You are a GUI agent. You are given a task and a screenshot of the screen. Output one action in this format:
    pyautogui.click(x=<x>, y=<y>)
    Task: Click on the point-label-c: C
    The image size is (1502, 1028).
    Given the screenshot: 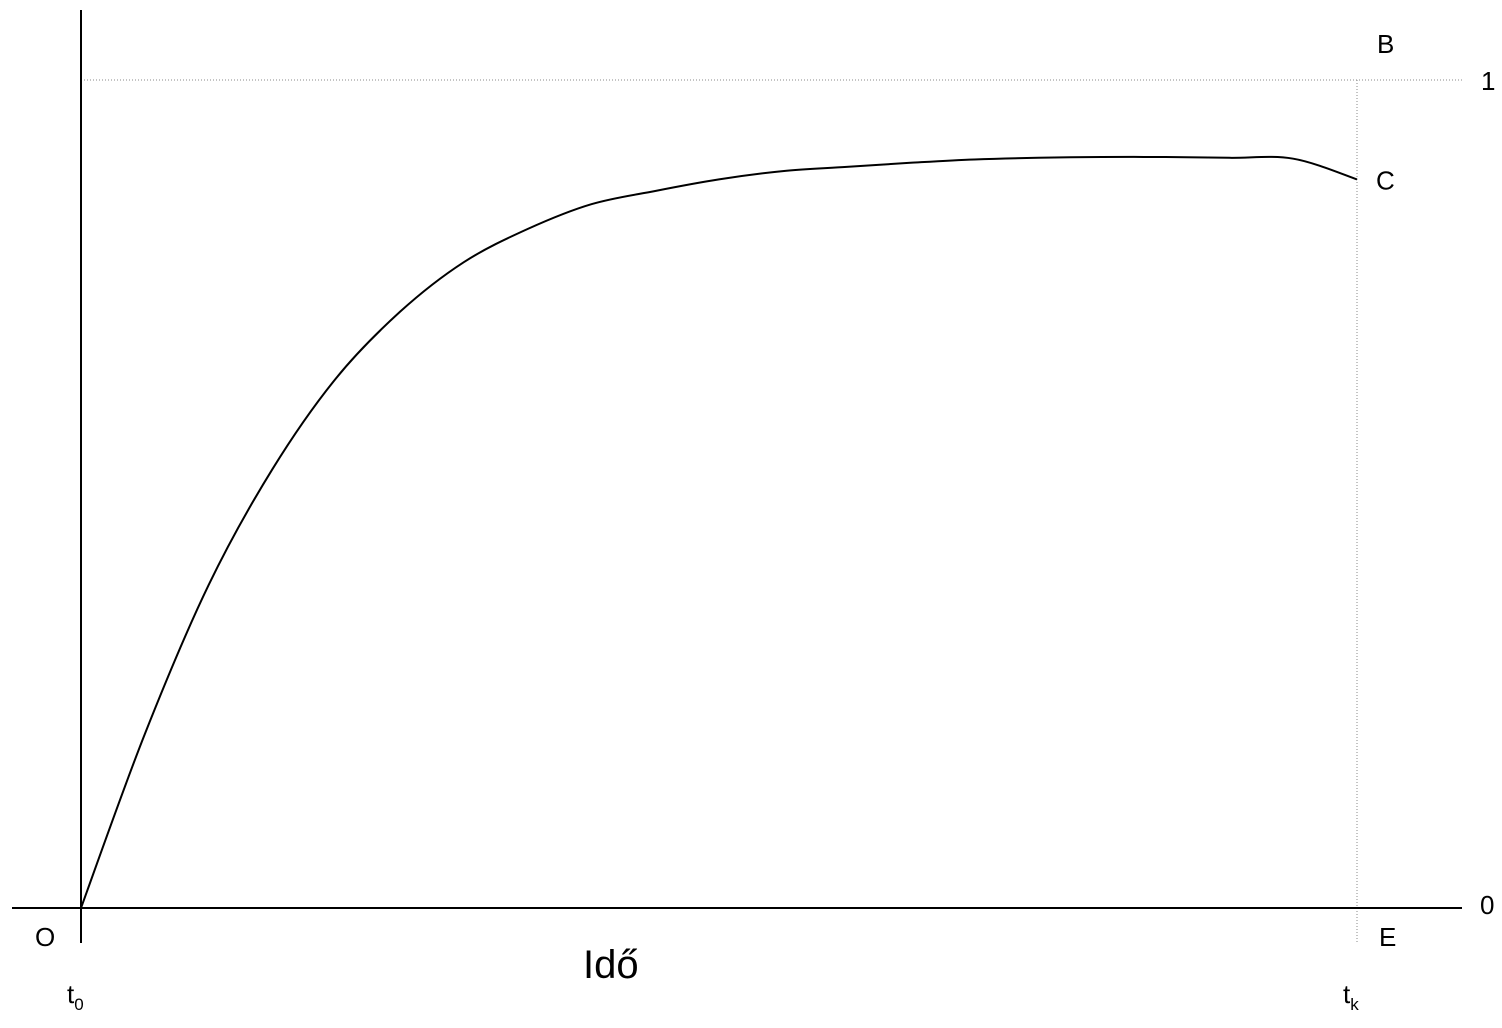 What is the action you would take?
    pyautogui.click(x=1385, y=180)
    